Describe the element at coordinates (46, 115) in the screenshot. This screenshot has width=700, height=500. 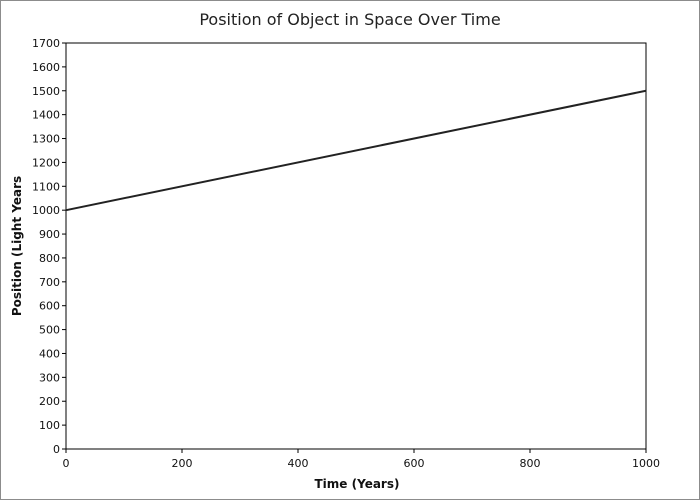
I see `y-tick-label: 1400` at that location.